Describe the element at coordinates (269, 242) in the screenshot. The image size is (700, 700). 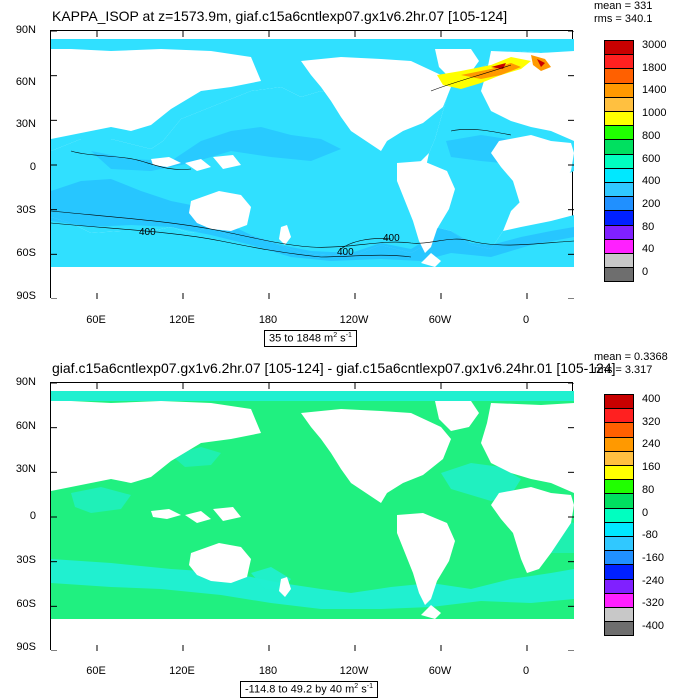
I see `panel1-contour-labels: 400 400 400` at that location.